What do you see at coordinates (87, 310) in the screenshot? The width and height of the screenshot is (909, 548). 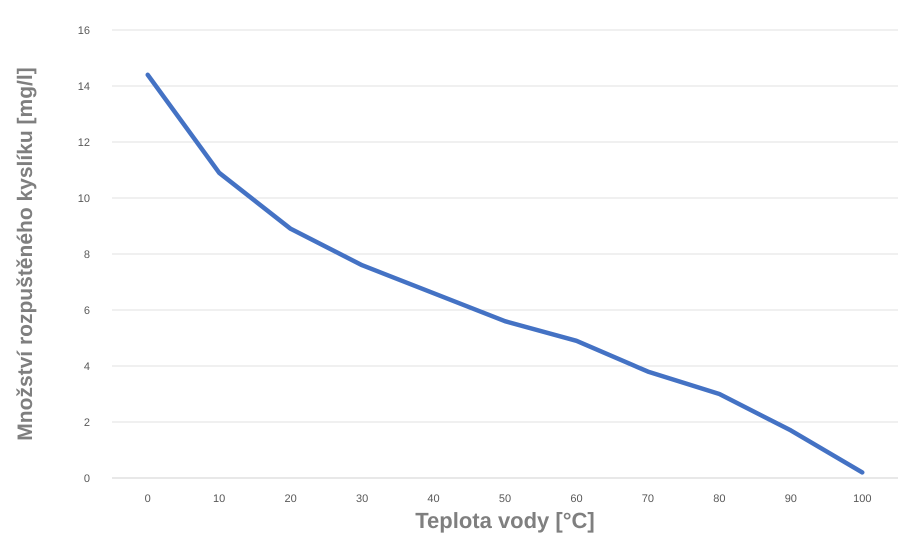 I see `y-tick-label: 6` at bounding box center [87, 310].